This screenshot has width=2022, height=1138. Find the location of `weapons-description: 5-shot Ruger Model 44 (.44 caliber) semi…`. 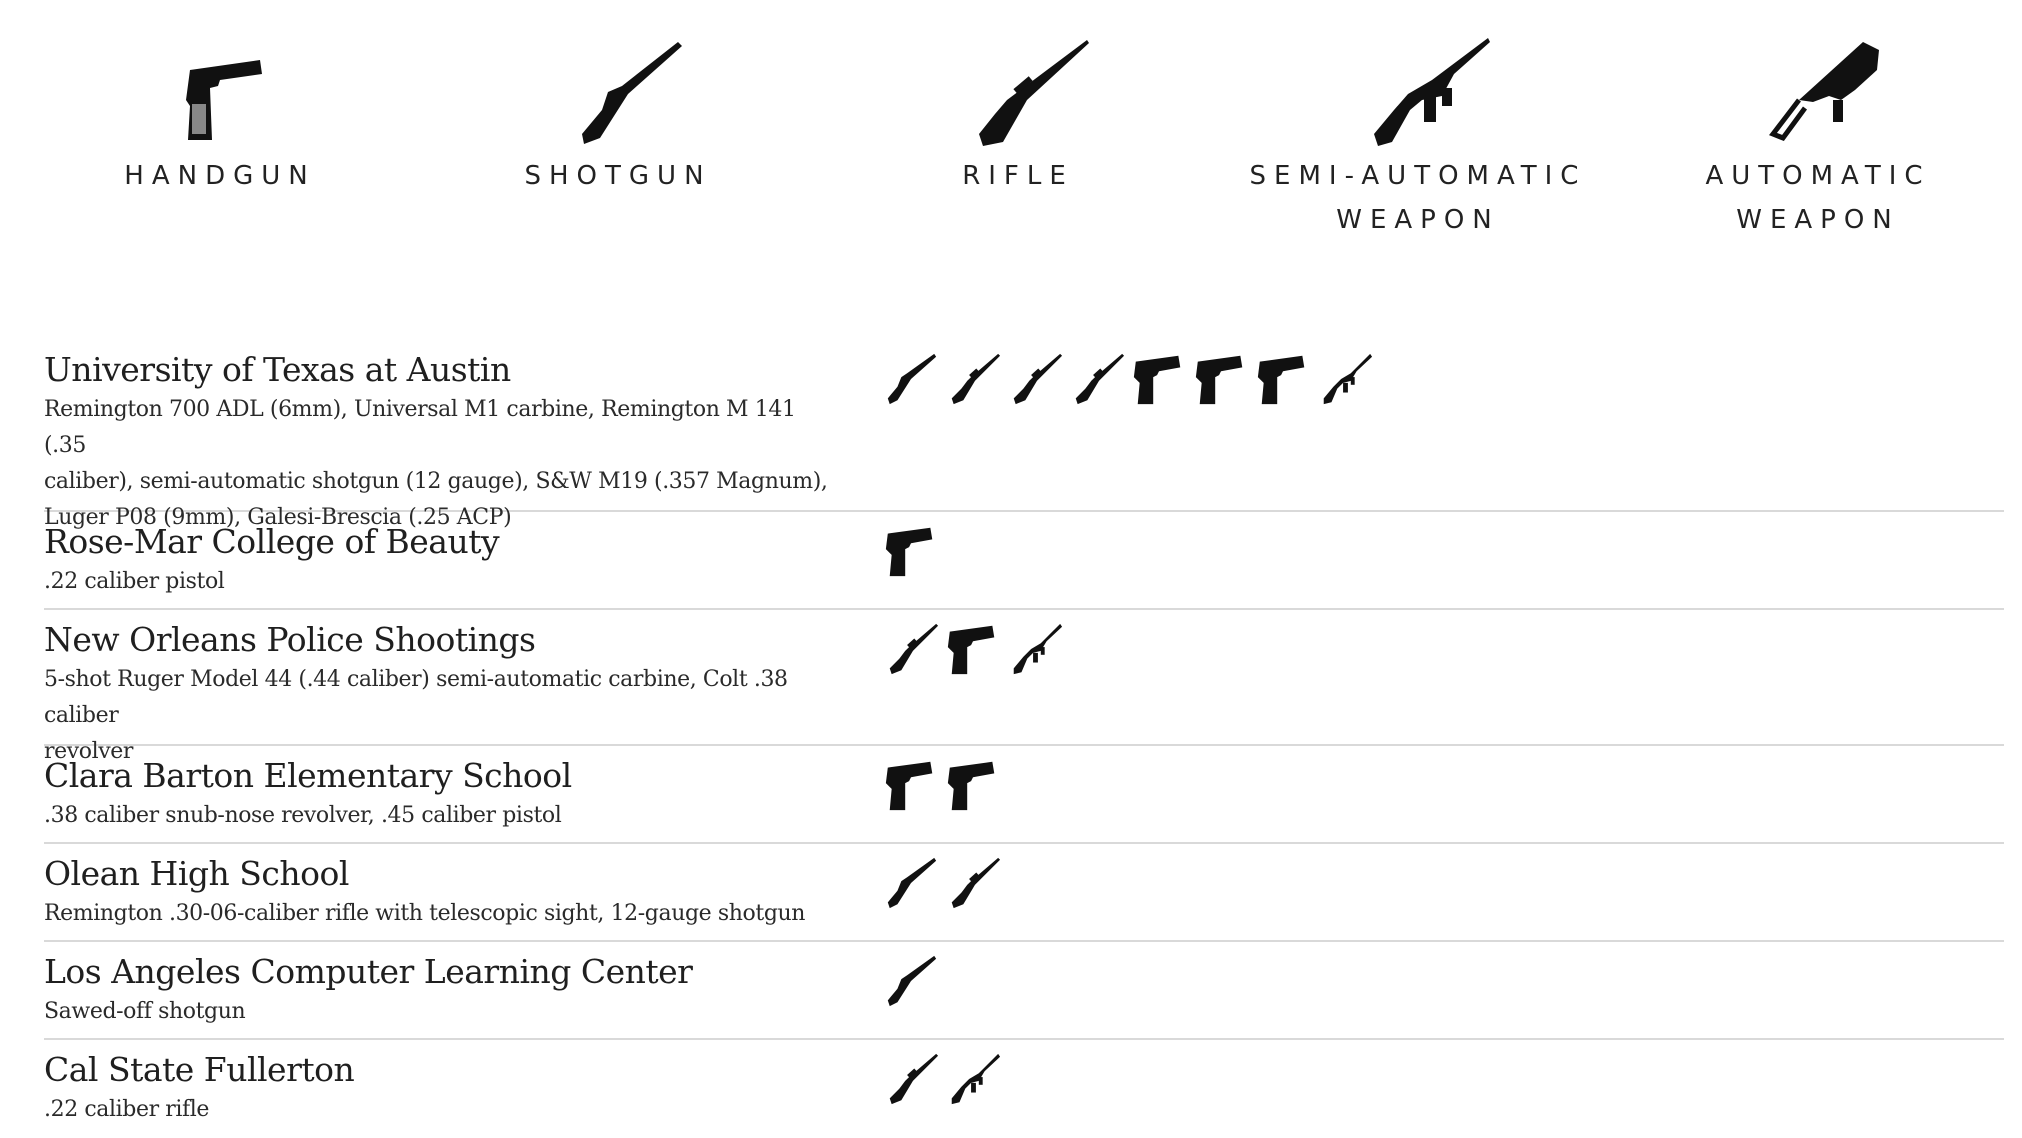

weapons-description: 5-shot Ruger Model 44 (.44 caliber) semi… is located at coordinates (416, 697).